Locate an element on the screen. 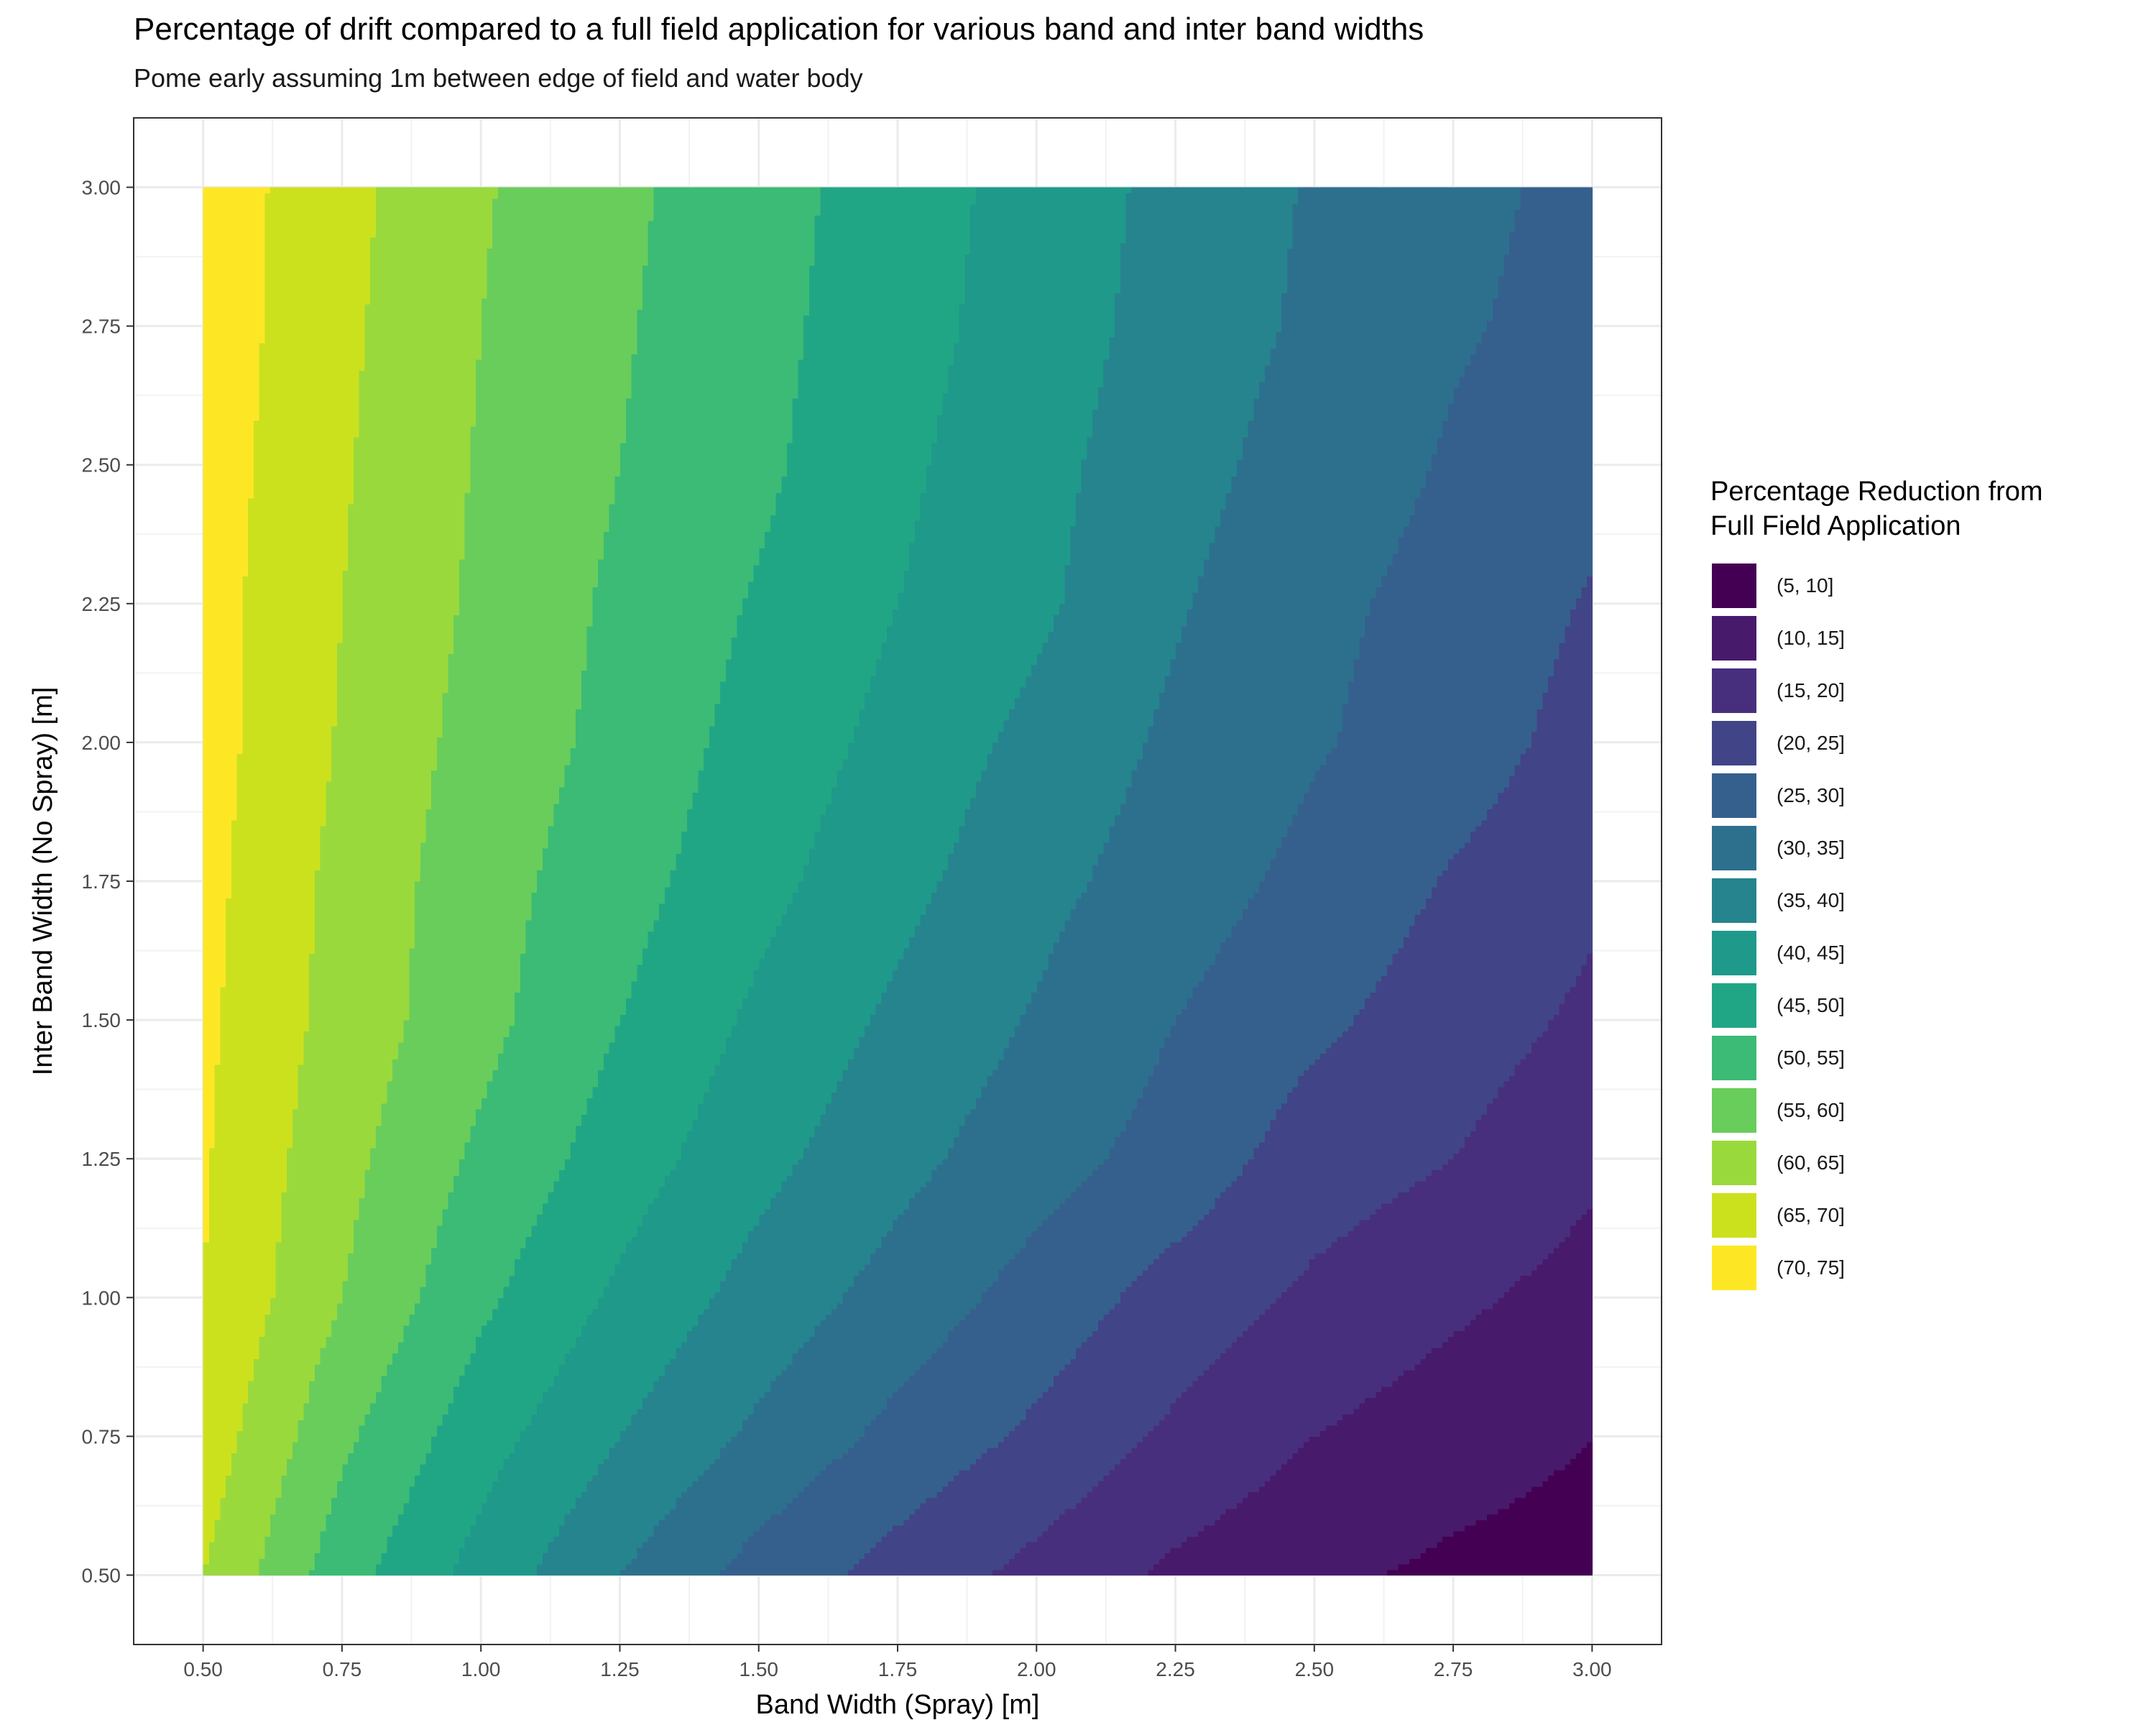  y-tick-label: 1.50 is located at coordinates (101, 1020).